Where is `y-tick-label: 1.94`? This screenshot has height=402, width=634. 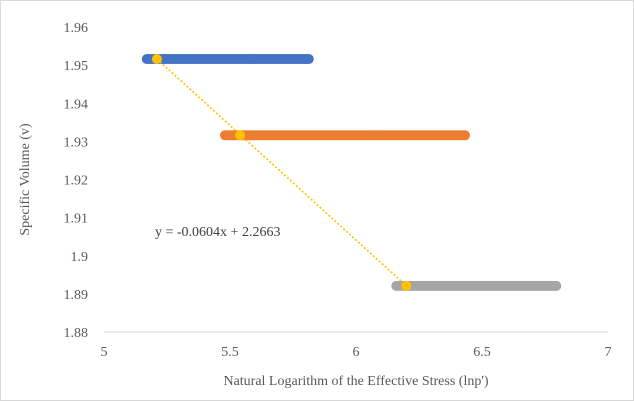 y-tick-label: 1.94 is located at coordinates (76, 104).